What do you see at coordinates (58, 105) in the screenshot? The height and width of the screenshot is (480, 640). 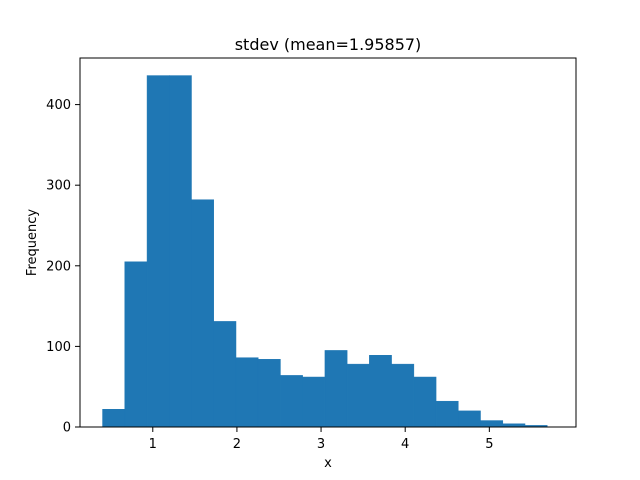 I see `y-tick-label: 400` at bounding box center [58, 105].